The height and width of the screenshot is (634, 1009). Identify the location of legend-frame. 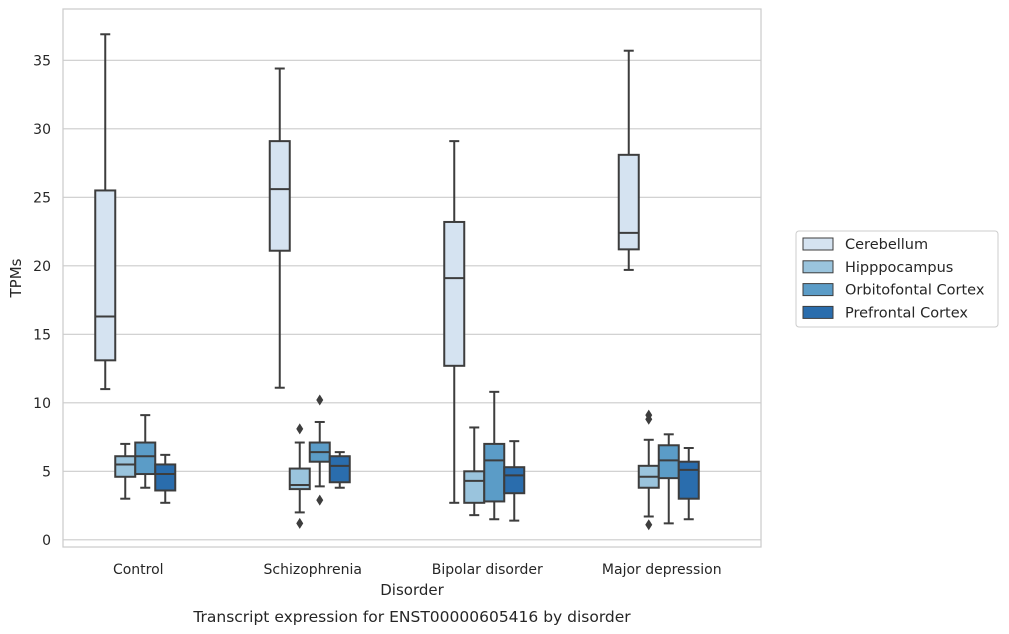
(897, 279).